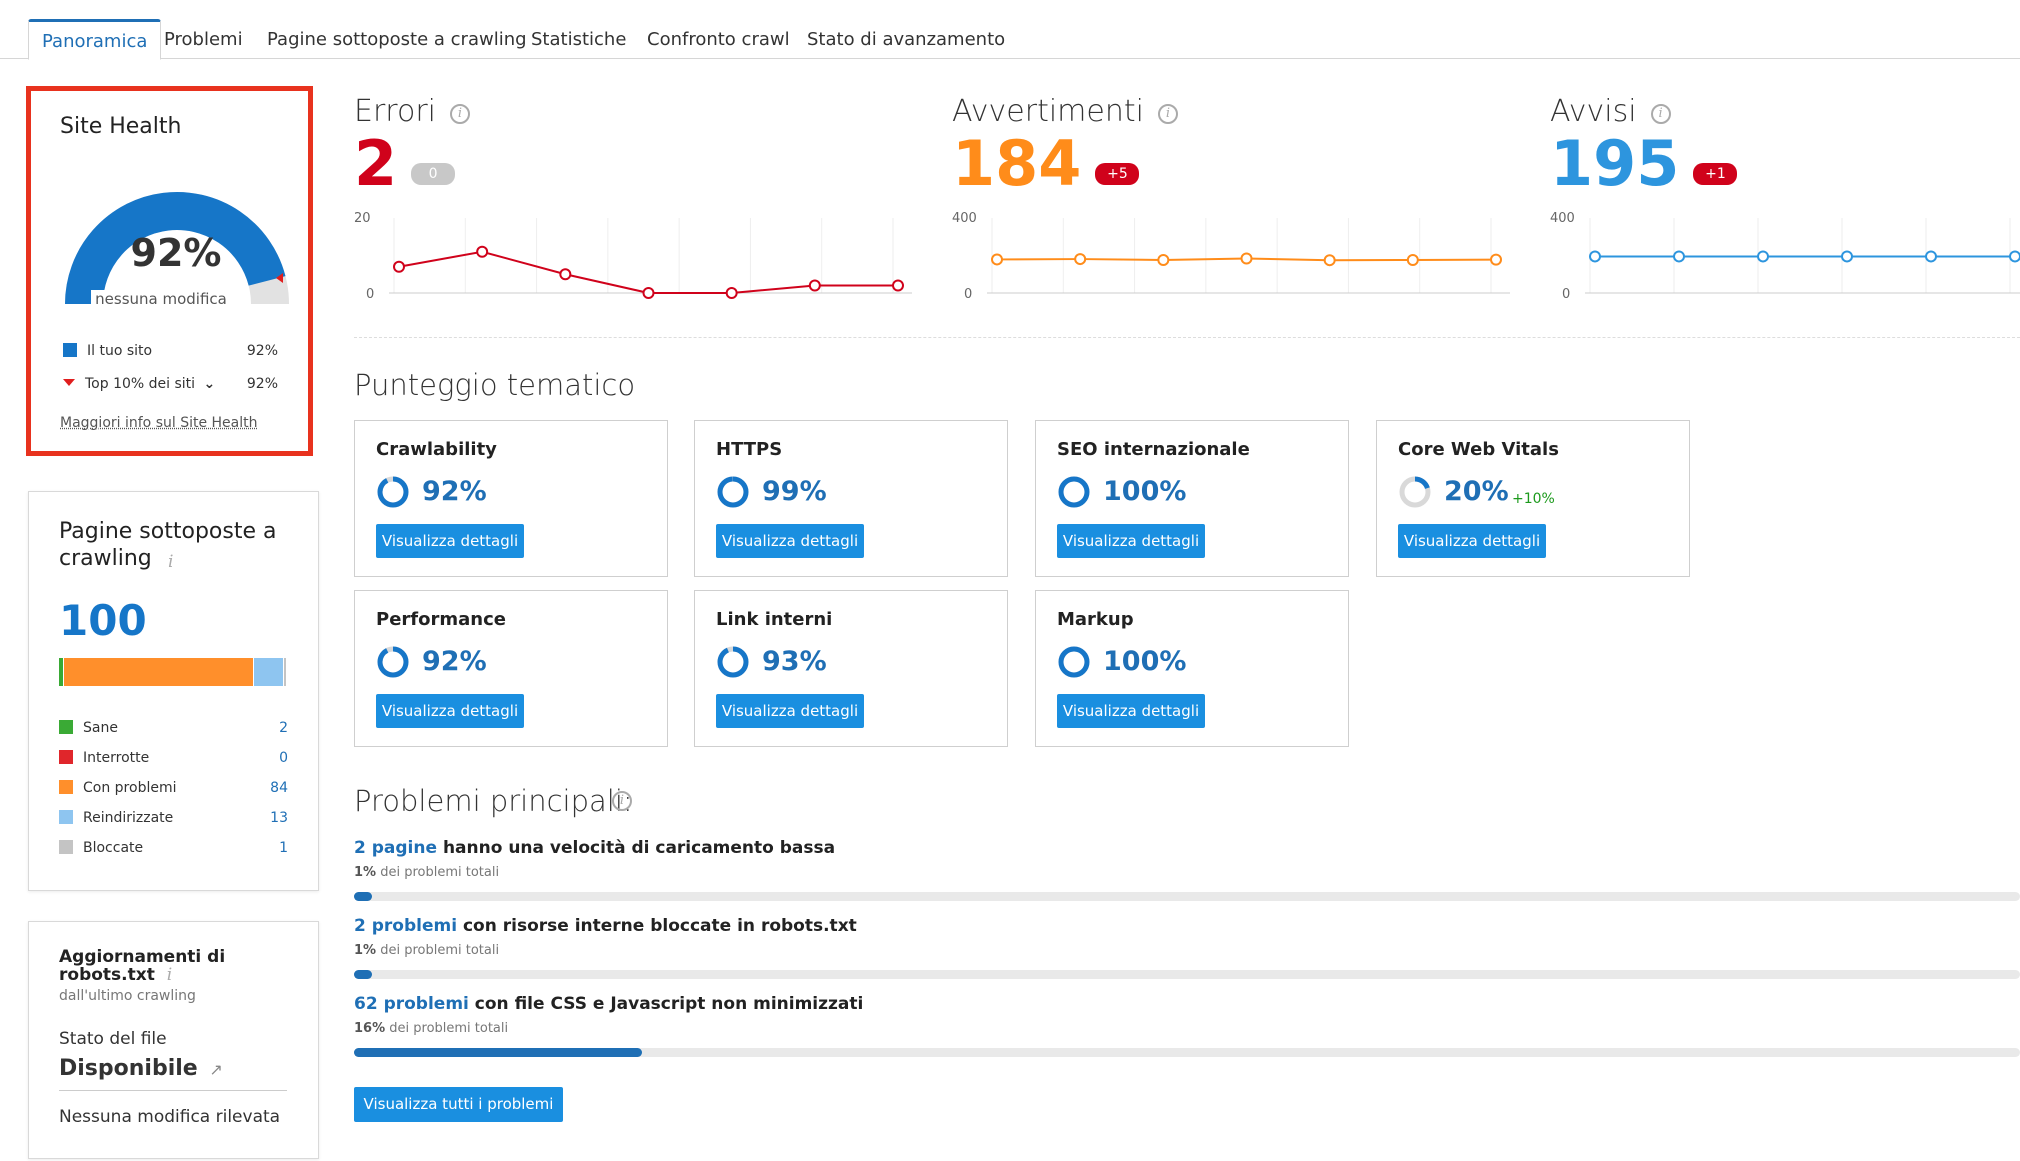  What do you see at coordinates (107, 975) in the screenshot?
I see `robots-title-line2: robots.txt` at bounding box center [107, 975].